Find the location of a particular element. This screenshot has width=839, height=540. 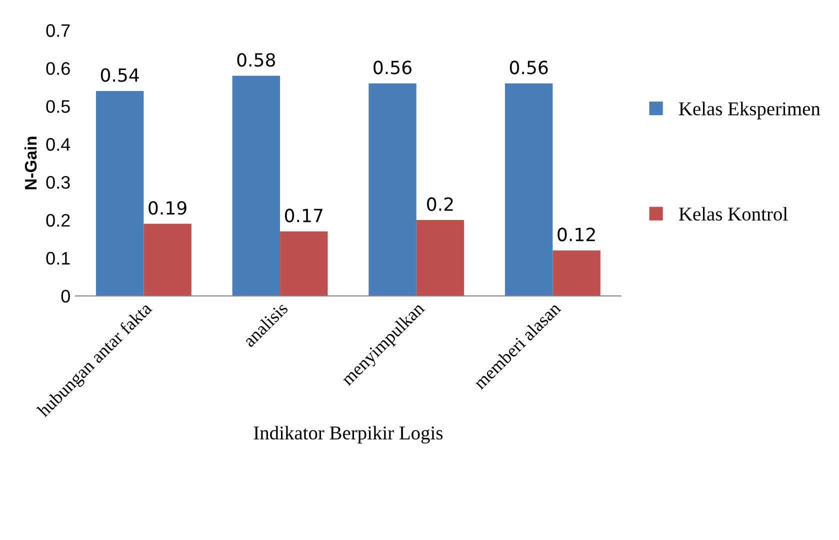

data-label: 0.54 is located at coordinates (119, 75).